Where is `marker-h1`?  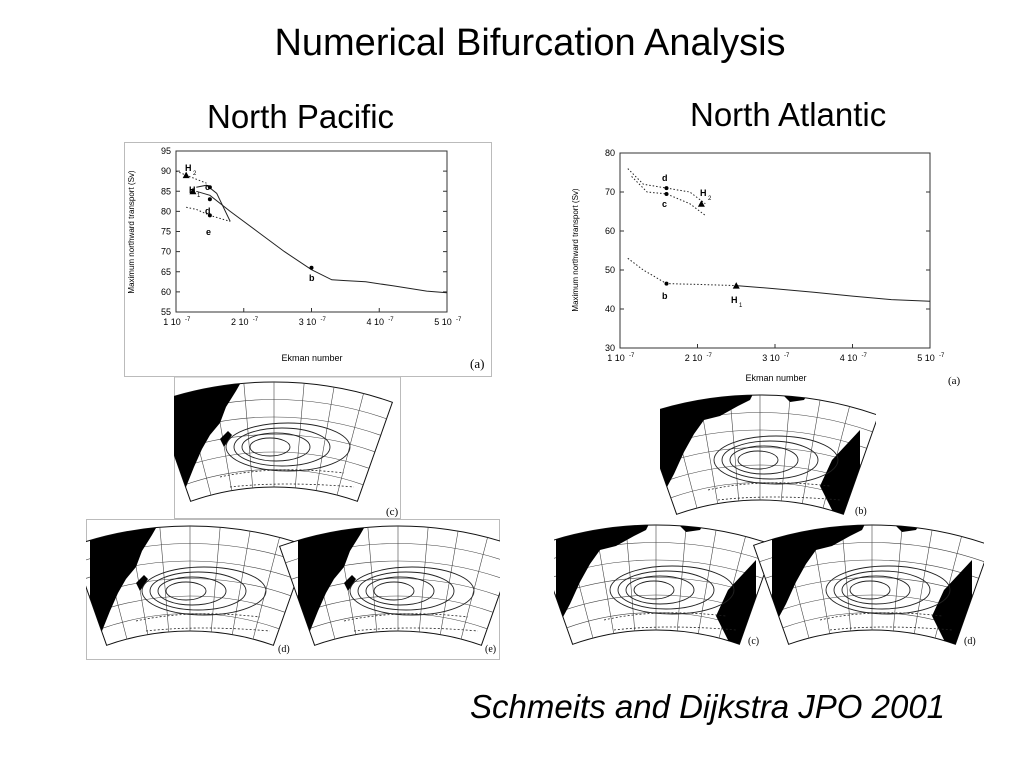
marker-h1 is located at coordinates (193, 191).